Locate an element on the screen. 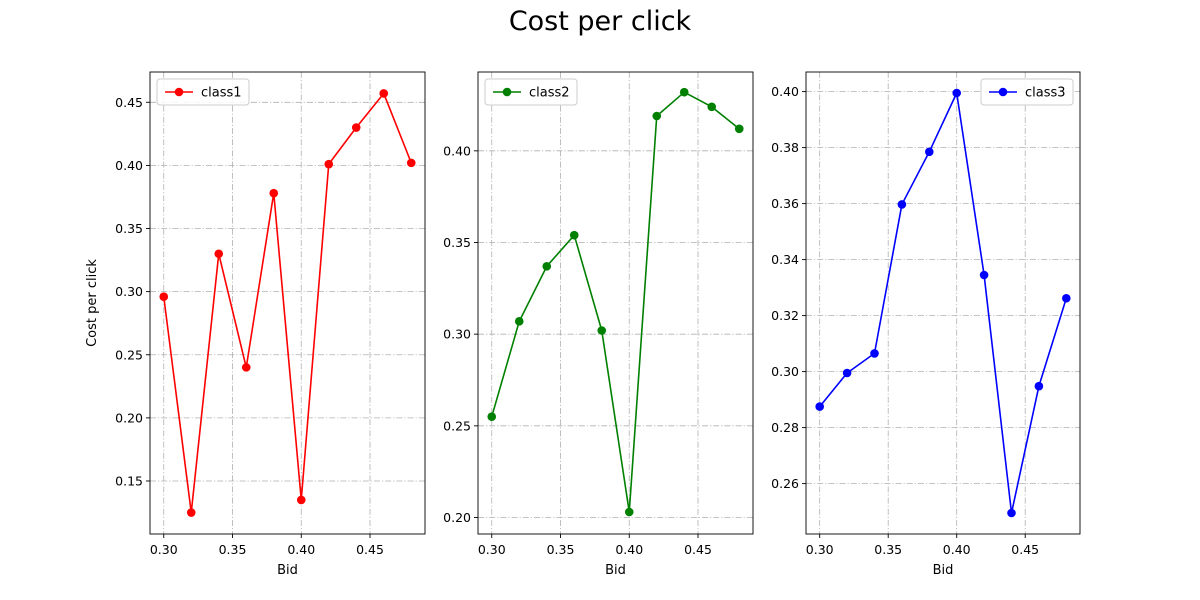 This screenshot has height=600, width=1200. y-tick-label: 0.36 is located at coordinates (785, 203).